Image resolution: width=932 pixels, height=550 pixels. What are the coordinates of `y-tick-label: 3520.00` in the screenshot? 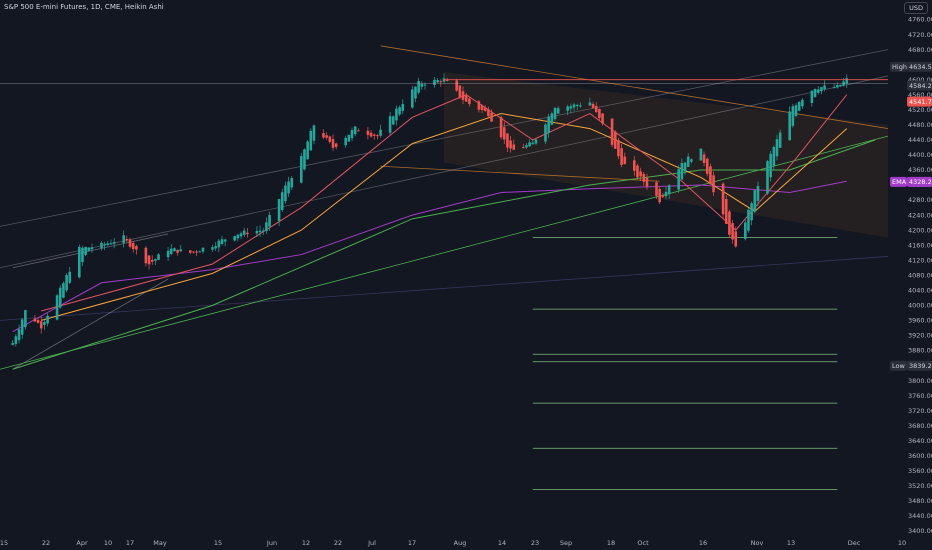 It's located at (920, 486).